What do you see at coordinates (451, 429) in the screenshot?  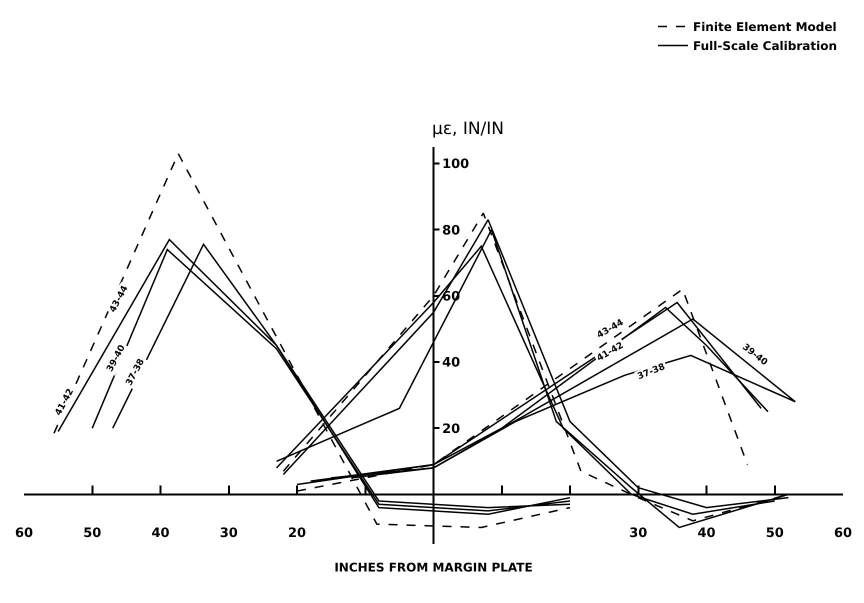 I see `y-tick-label: 20` at bounding box center [451, 429].